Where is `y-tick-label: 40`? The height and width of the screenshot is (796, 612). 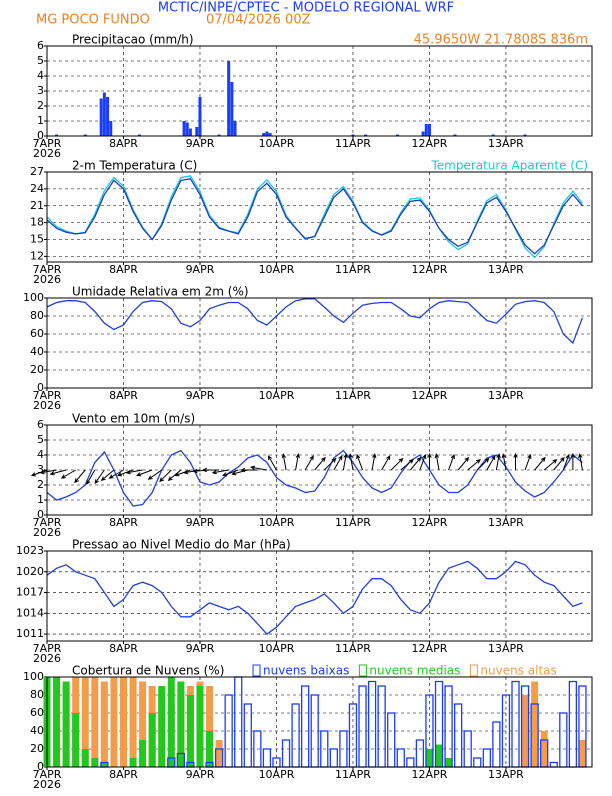 y-tick-label: 40 is located at coordinates (37, 351).